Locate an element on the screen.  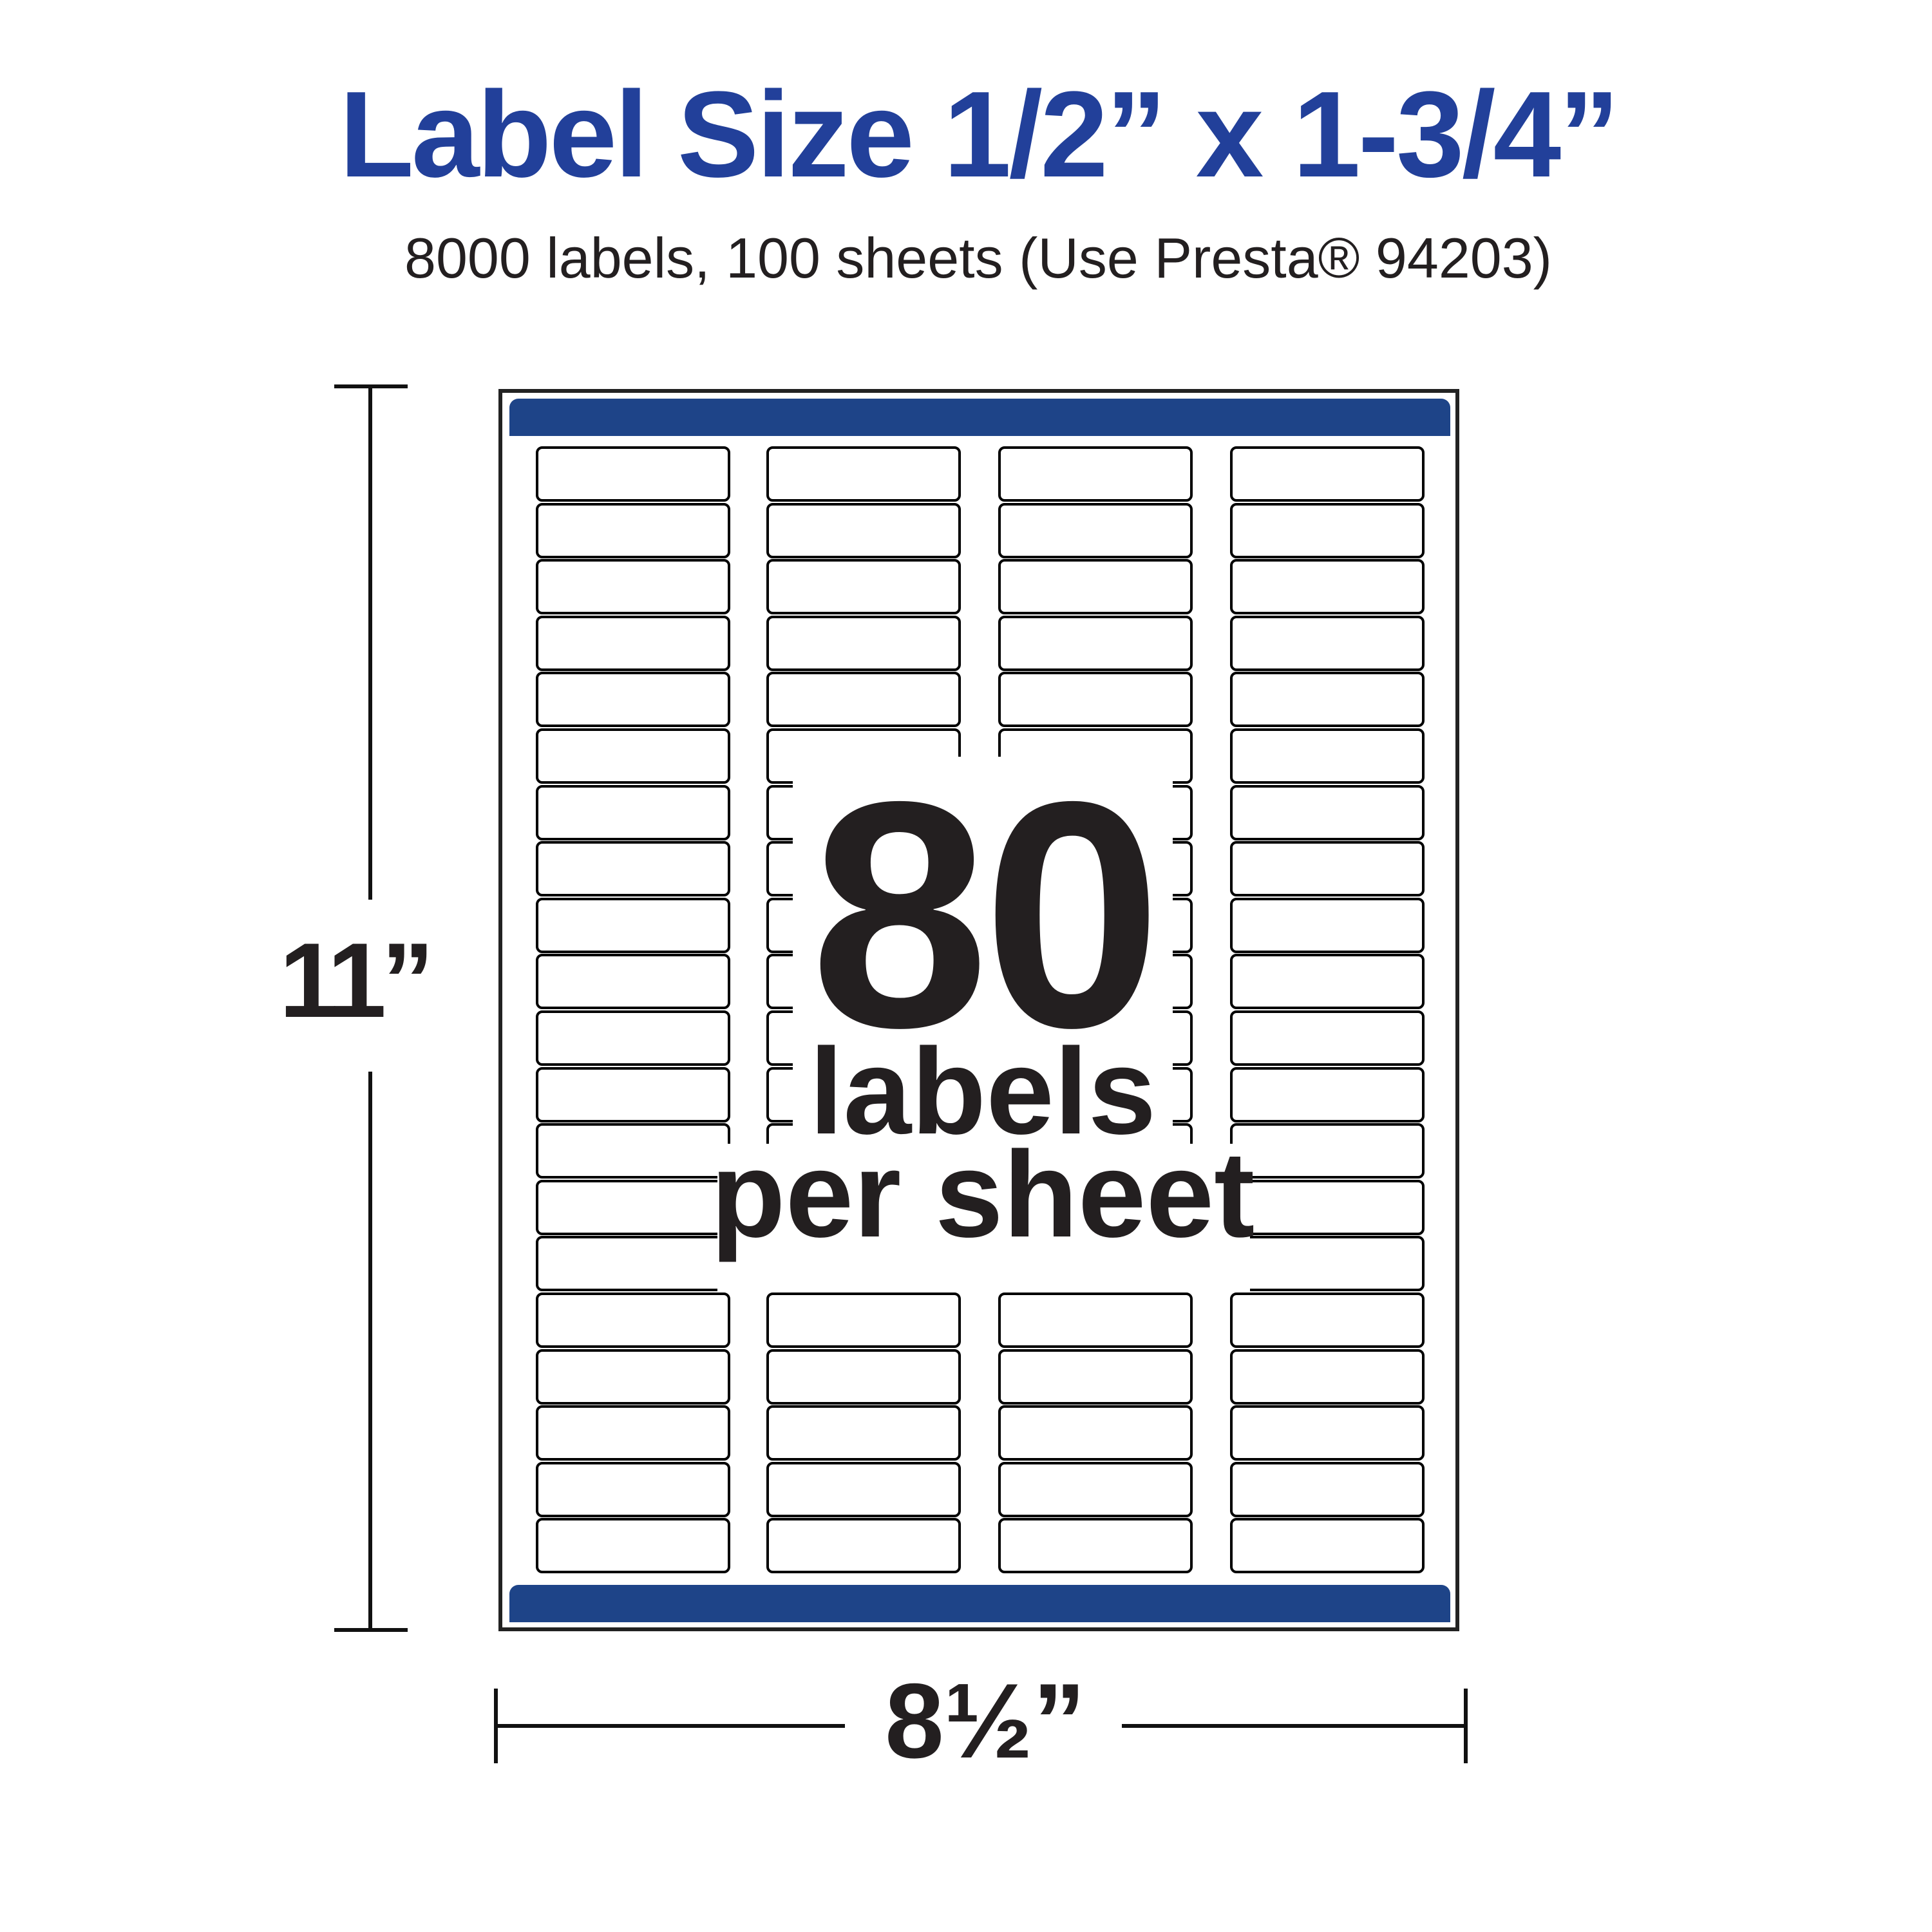
label-count: 80 is located at coordinates (986, 914).